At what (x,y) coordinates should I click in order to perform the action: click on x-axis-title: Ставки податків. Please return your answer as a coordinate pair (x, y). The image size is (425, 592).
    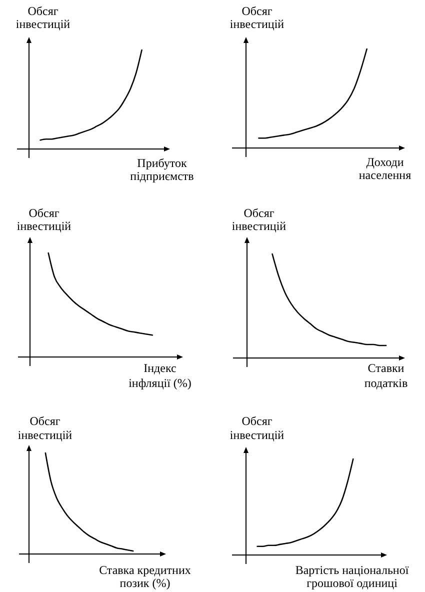
    Looking at the image, I should click on (386, 375).